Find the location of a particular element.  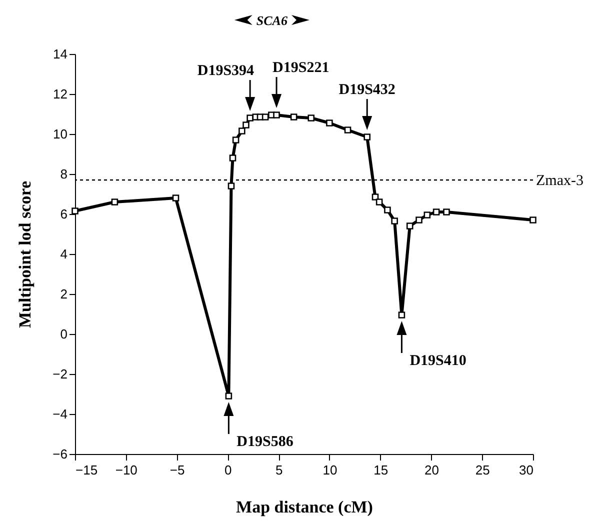

x-tick-label: −10 is located at coordinates (126, 470).